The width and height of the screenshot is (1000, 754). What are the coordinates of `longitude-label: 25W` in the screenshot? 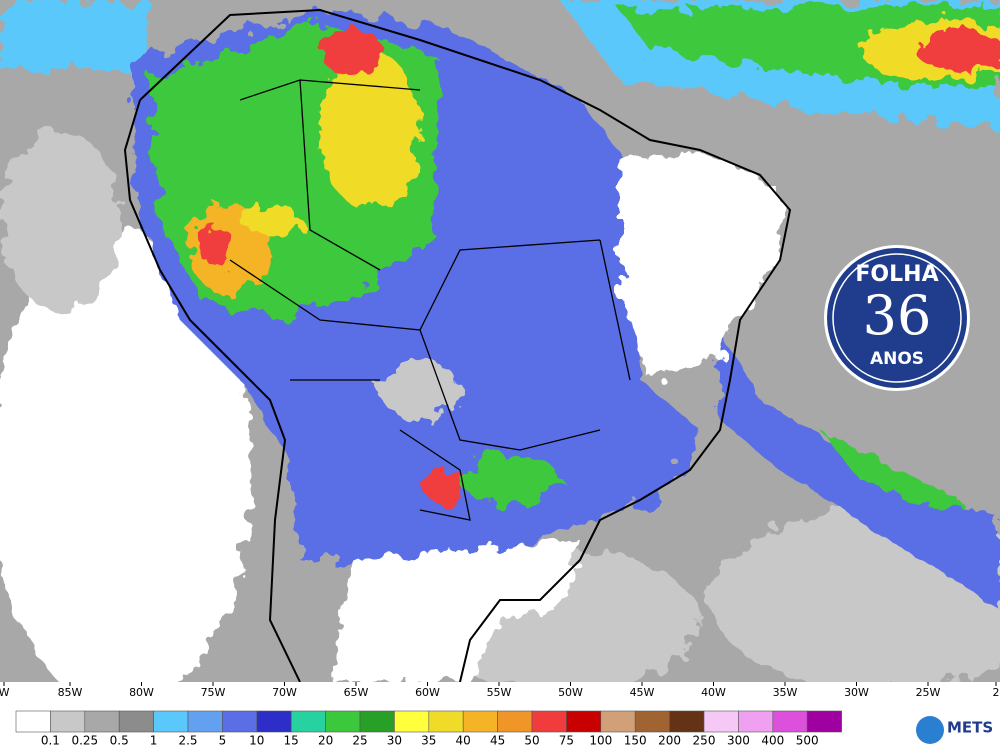 It's located at (928, 692).